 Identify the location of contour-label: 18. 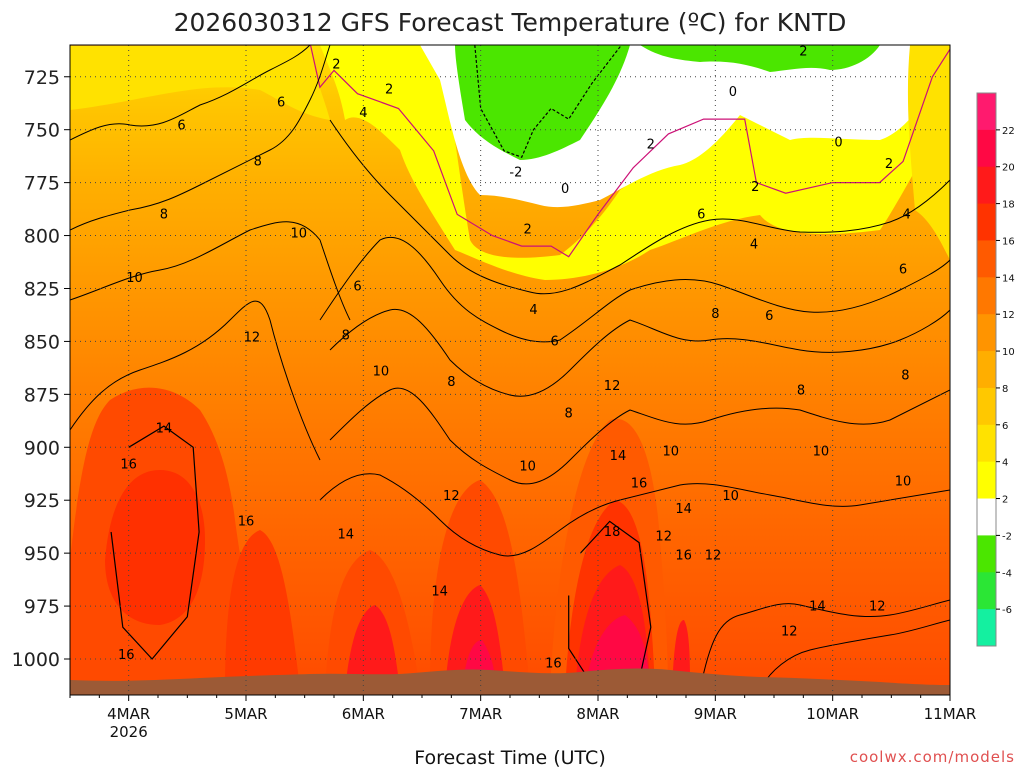
(612, 532).